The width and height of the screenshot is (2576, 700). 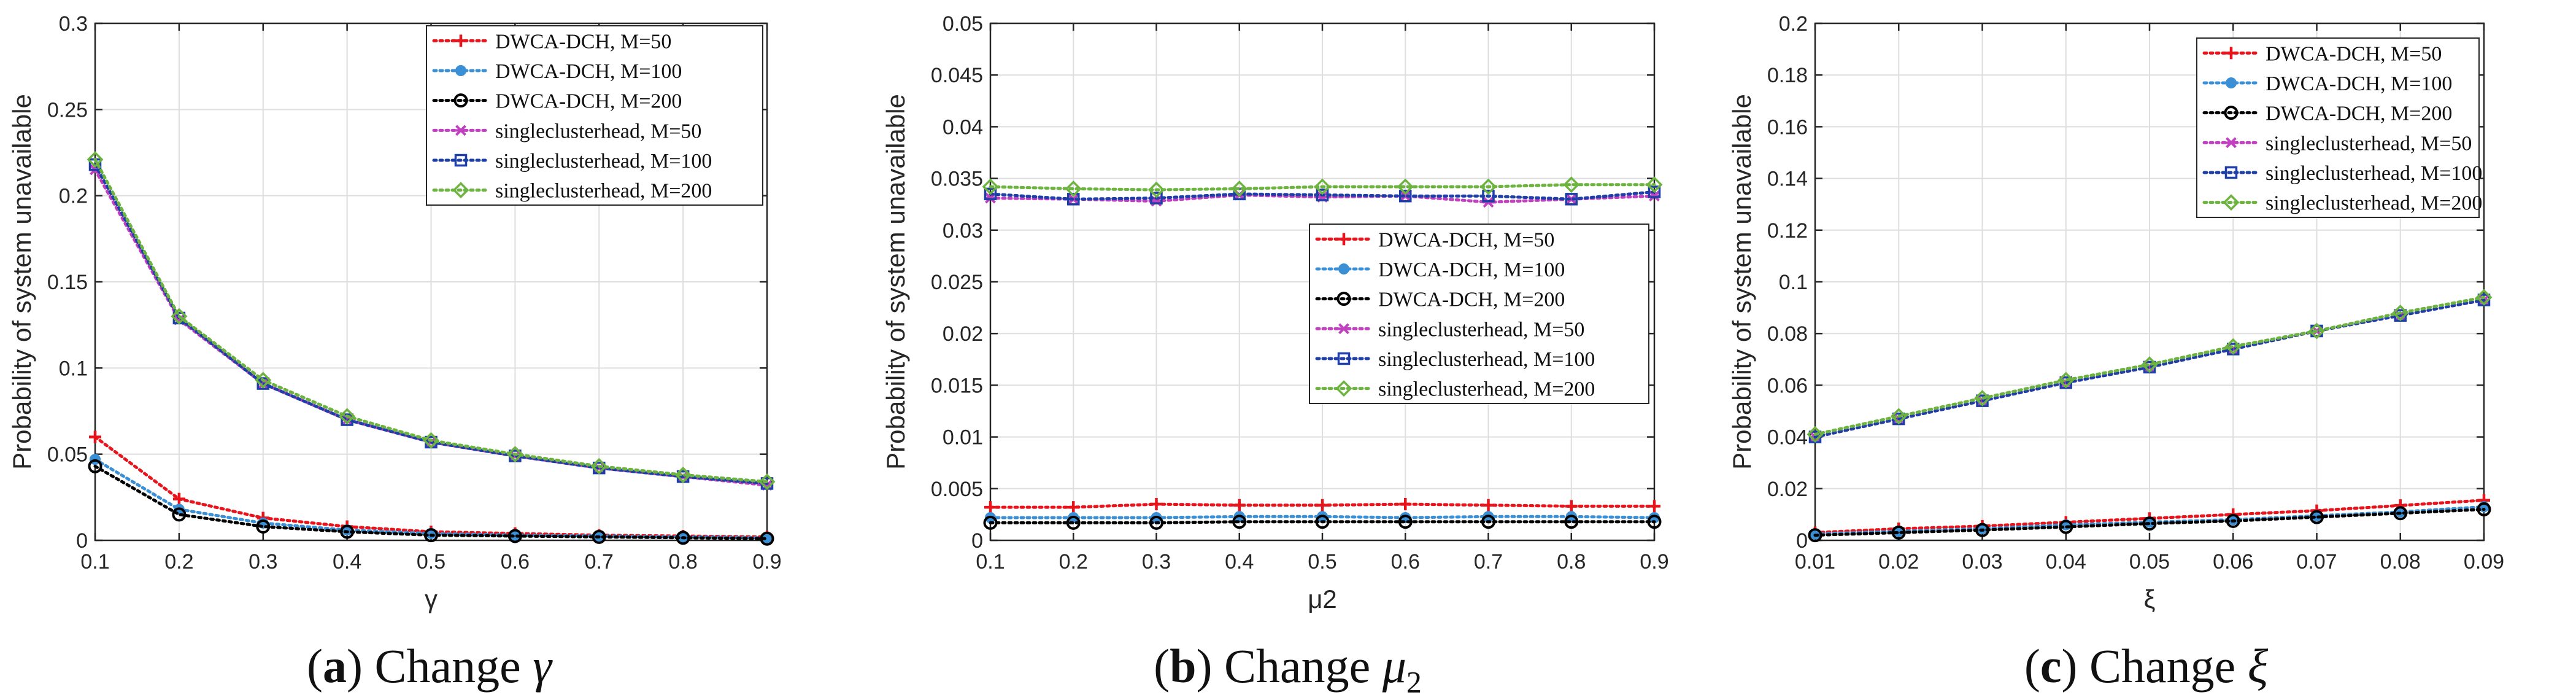 What do you see at coordinates (447, 666) in the screenshot?
I see `caption-a-text: Change` at bounding box center [447, 666].